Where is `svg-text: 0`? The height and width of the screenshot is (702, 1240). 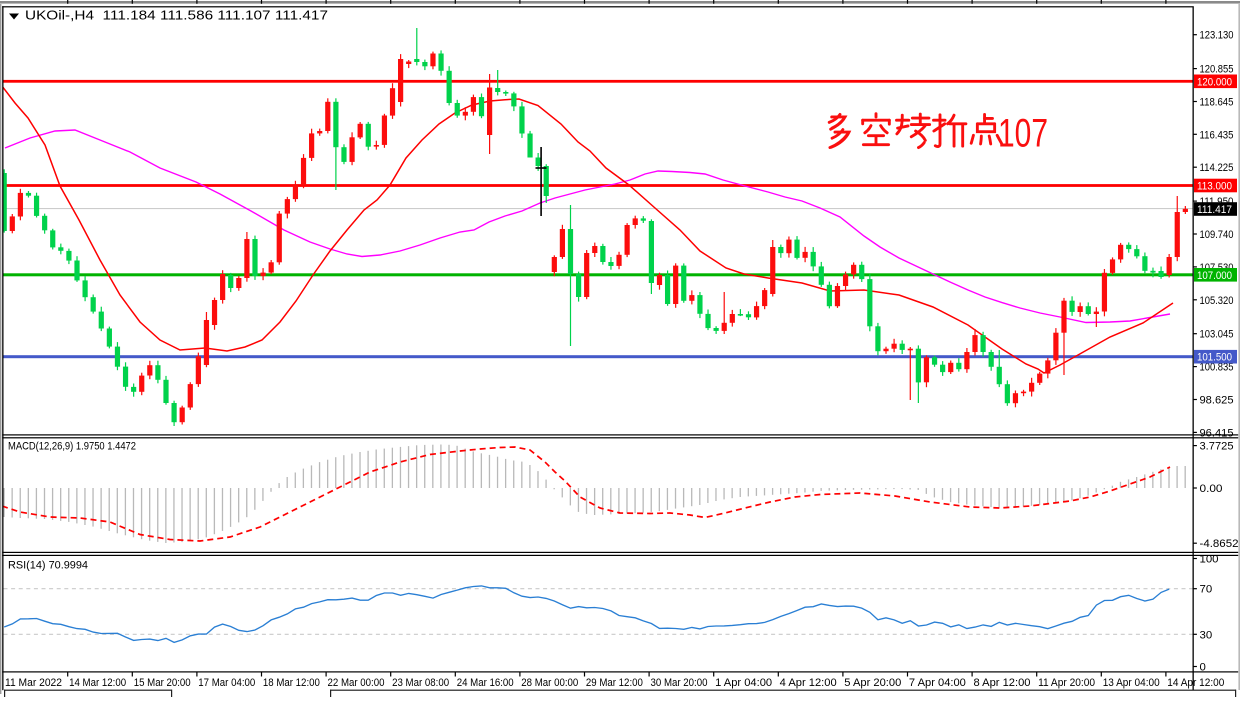 svg-text: 0 is located at coordinates (1203, 668).